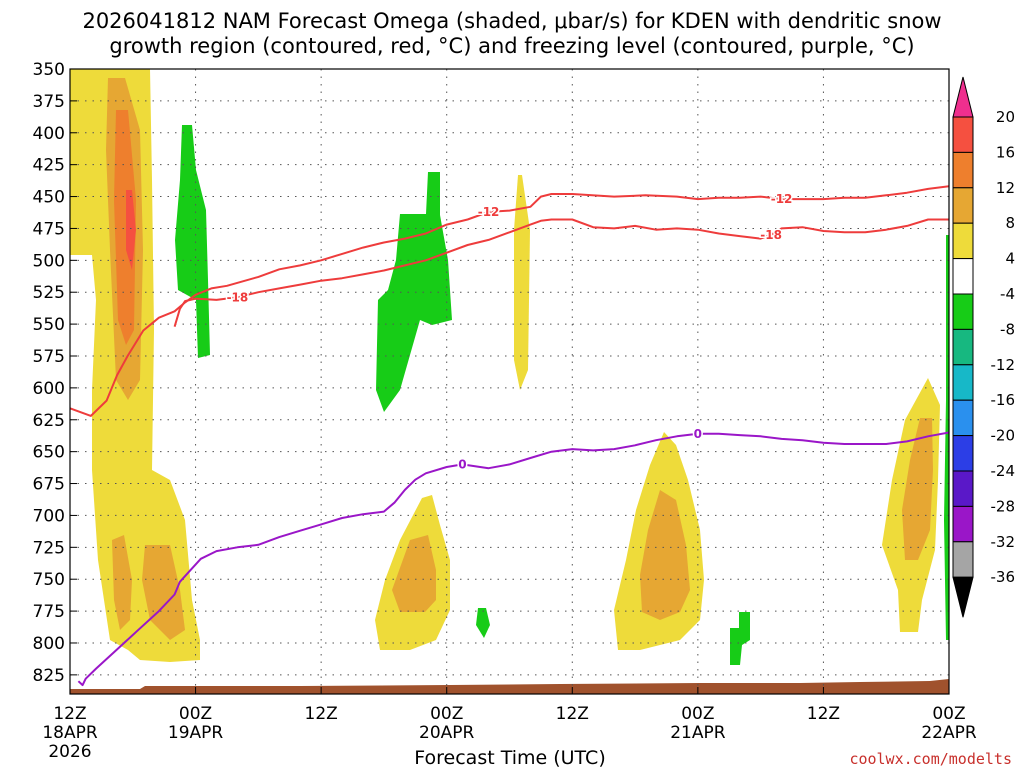  Describe the element at coordinates (49, 548) in the screenshot. I see `y-tick-label: 725` at that location.